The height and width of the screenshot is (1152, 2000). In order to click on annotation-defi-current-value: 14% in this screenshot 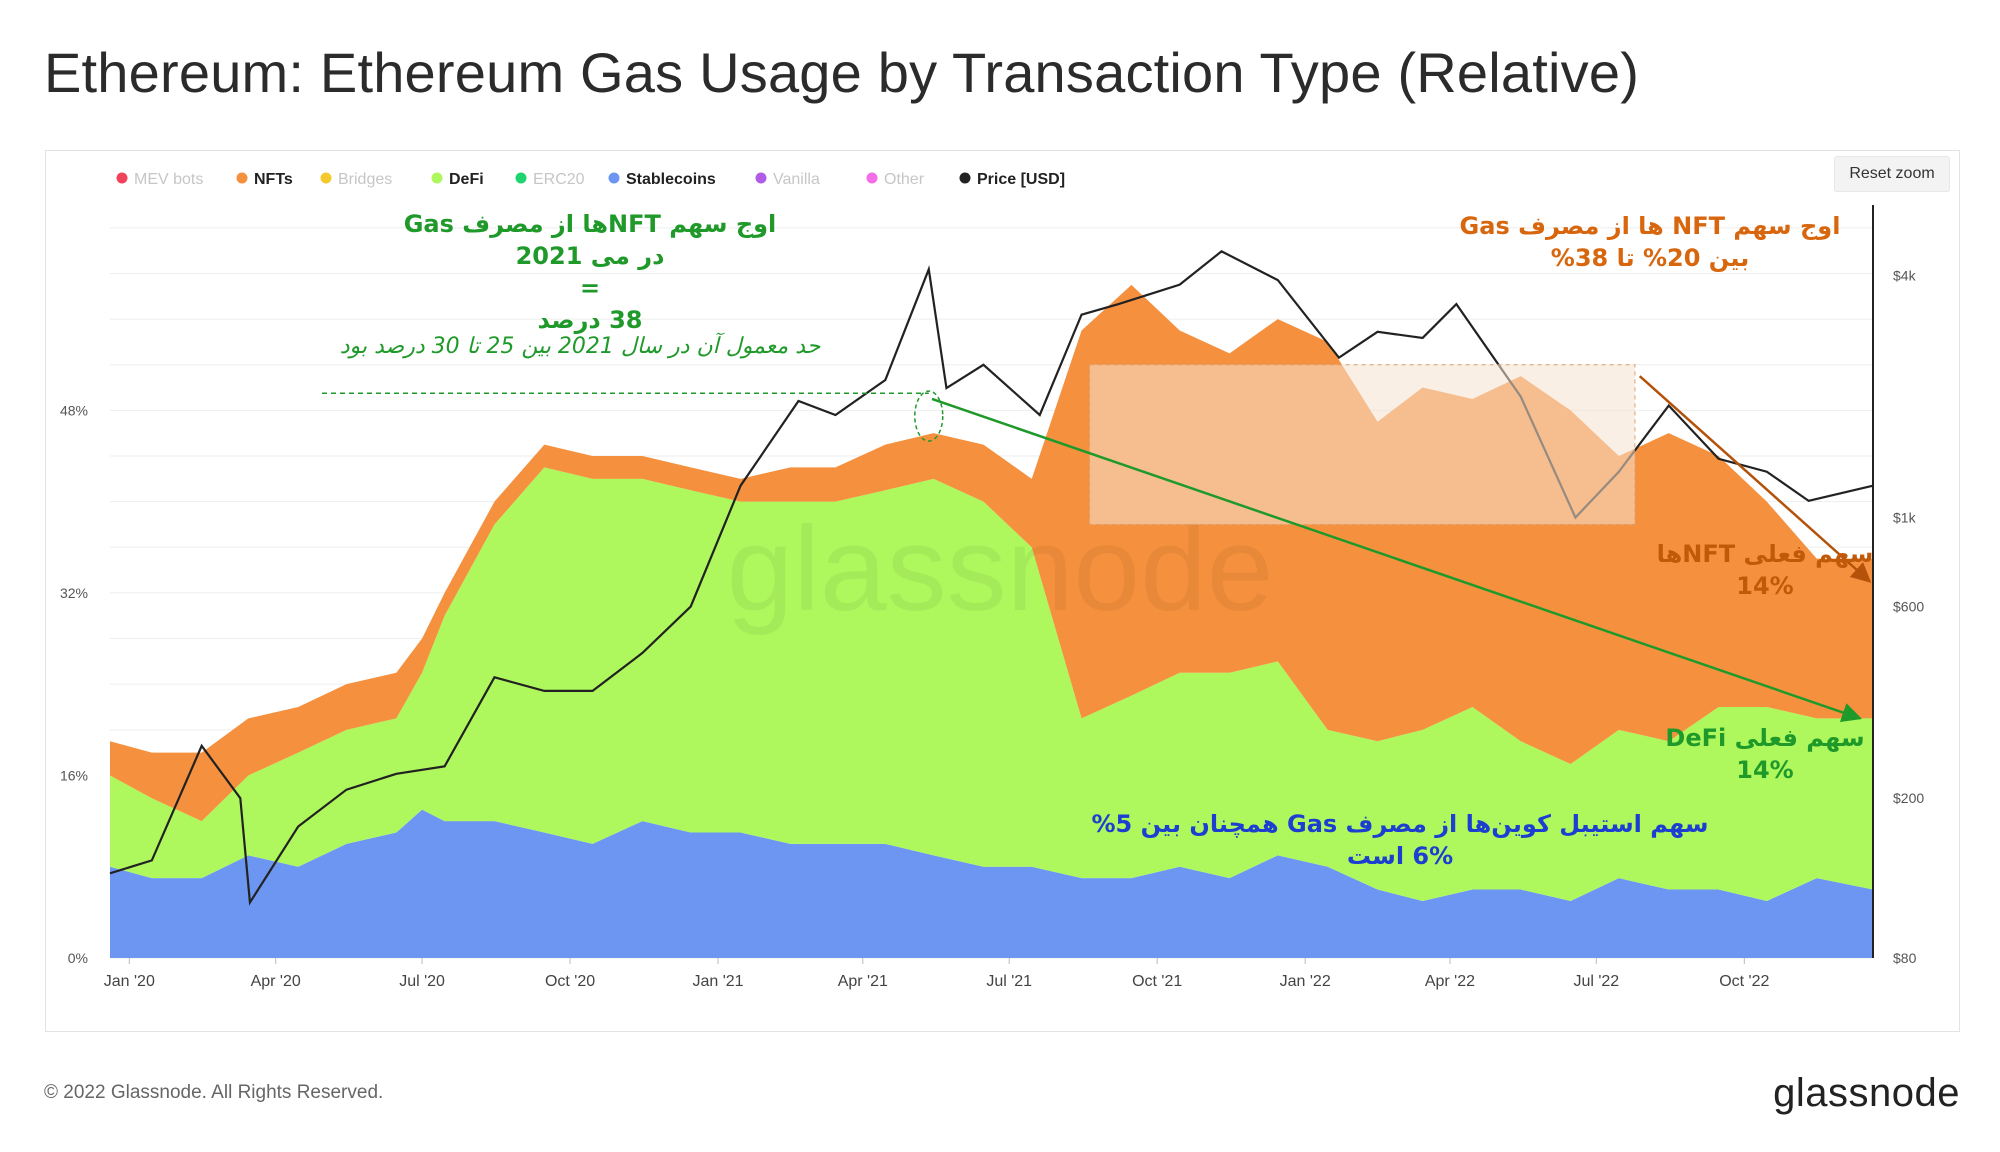, I will do `click(1765, 770)`.